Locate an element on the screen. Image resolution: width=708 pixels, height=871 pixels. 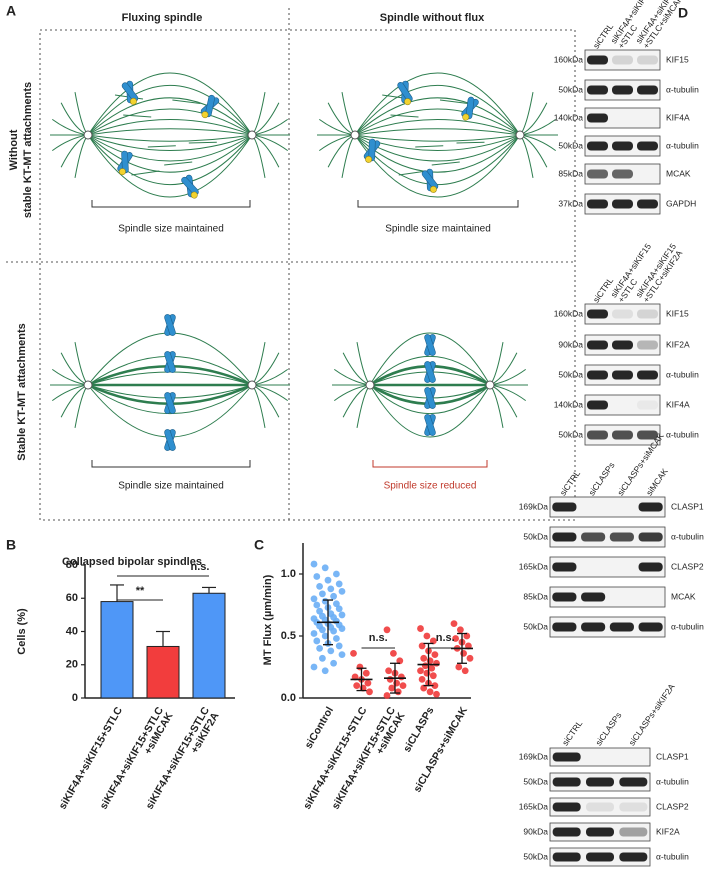
significance: n.s. is located at coordinates (200, 567).